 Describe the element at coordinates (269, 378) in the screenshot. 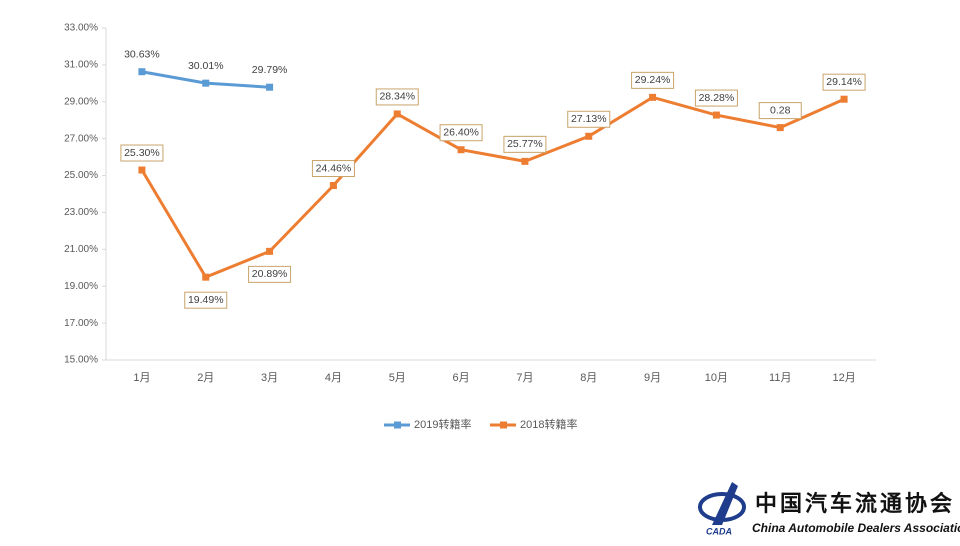

I see `x-tick-label: 3月` at that location.